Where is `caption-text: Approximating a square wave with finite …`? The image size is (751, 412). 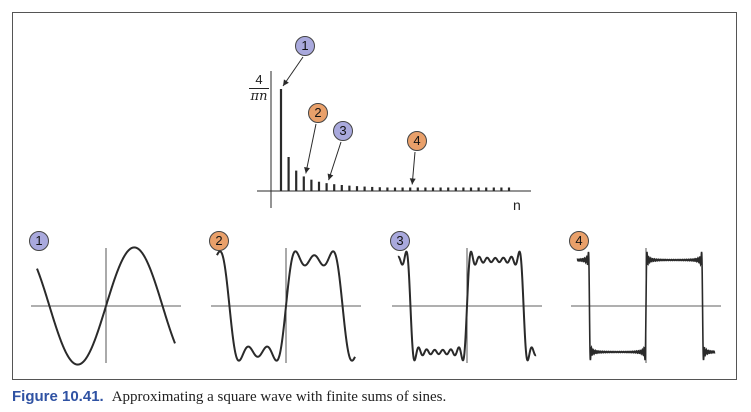 caption-text: Approximating a square wave with finite … is located at coordinates (279, 397).